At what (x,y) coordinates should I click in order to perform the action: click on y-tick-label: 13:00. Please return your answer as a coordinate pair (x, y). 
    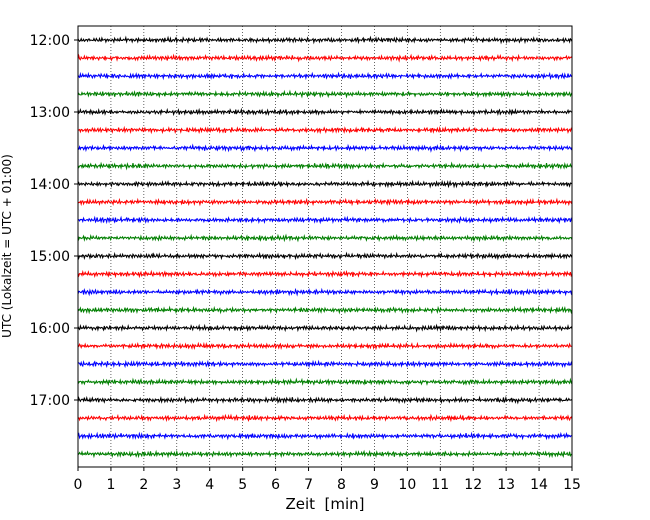
    Looking at the image, I should click on (50, 113).